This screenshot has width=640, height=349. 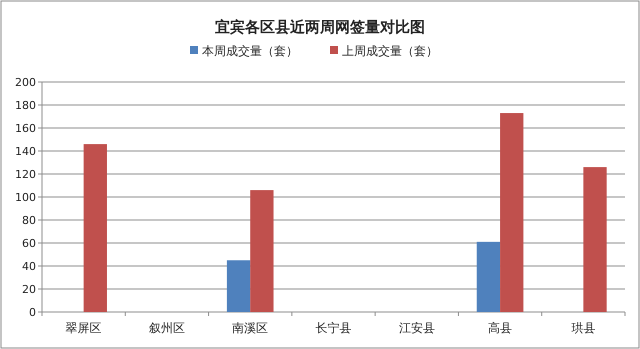 I want to click on legend-label: 上周成交量（套）, so click(x=390, y=51).